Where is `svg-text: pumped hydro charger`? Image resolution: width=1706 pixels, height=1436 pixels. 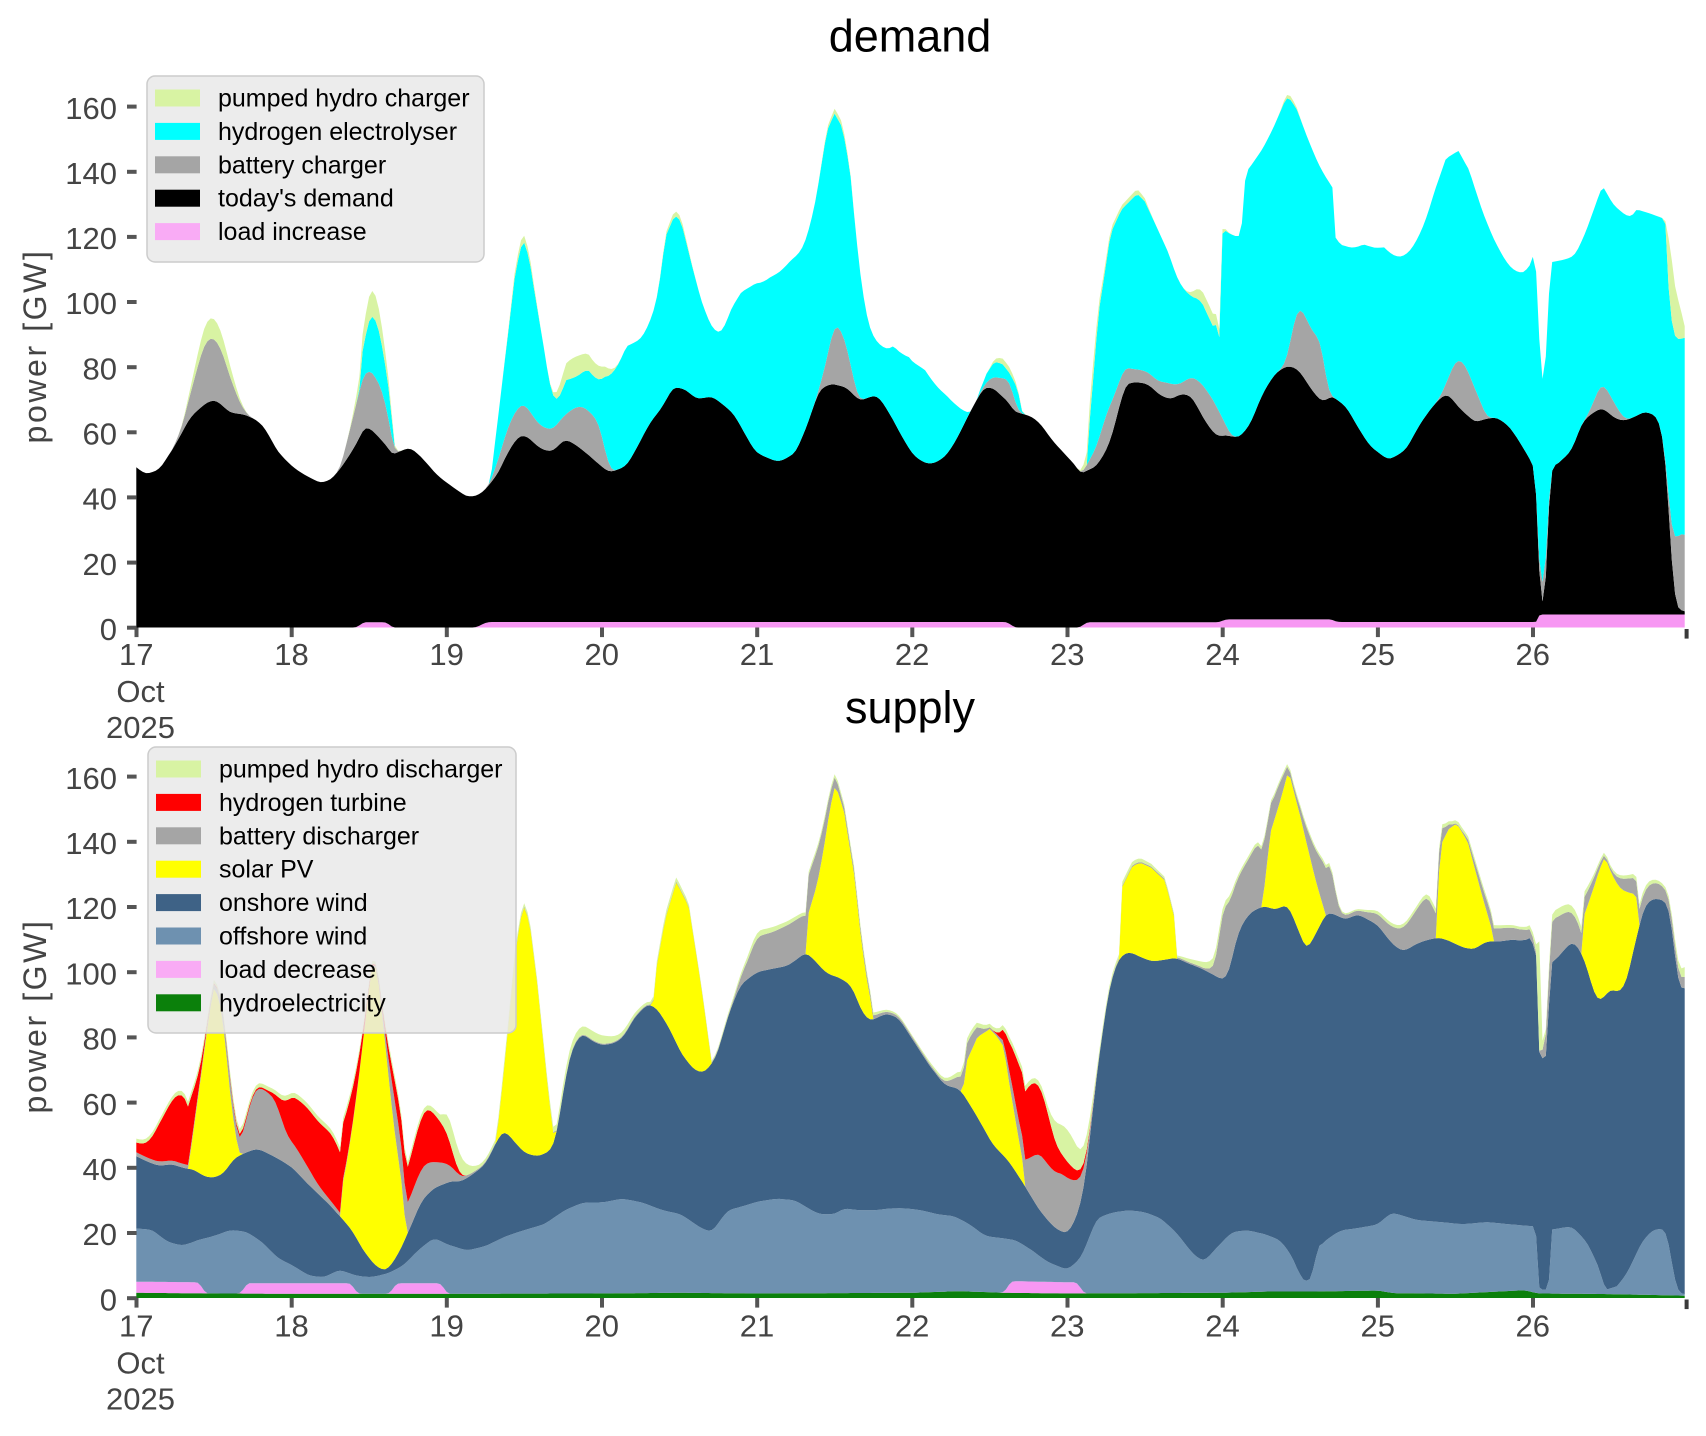
svg-text: pumped hydro charger is located at coordinates (344, 99).